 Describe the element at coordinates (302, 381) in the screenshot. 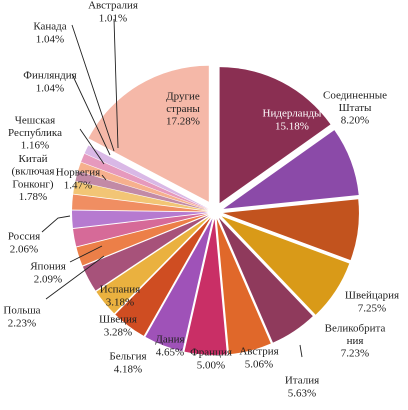

I see `slice-name-label: Италия` at that location.